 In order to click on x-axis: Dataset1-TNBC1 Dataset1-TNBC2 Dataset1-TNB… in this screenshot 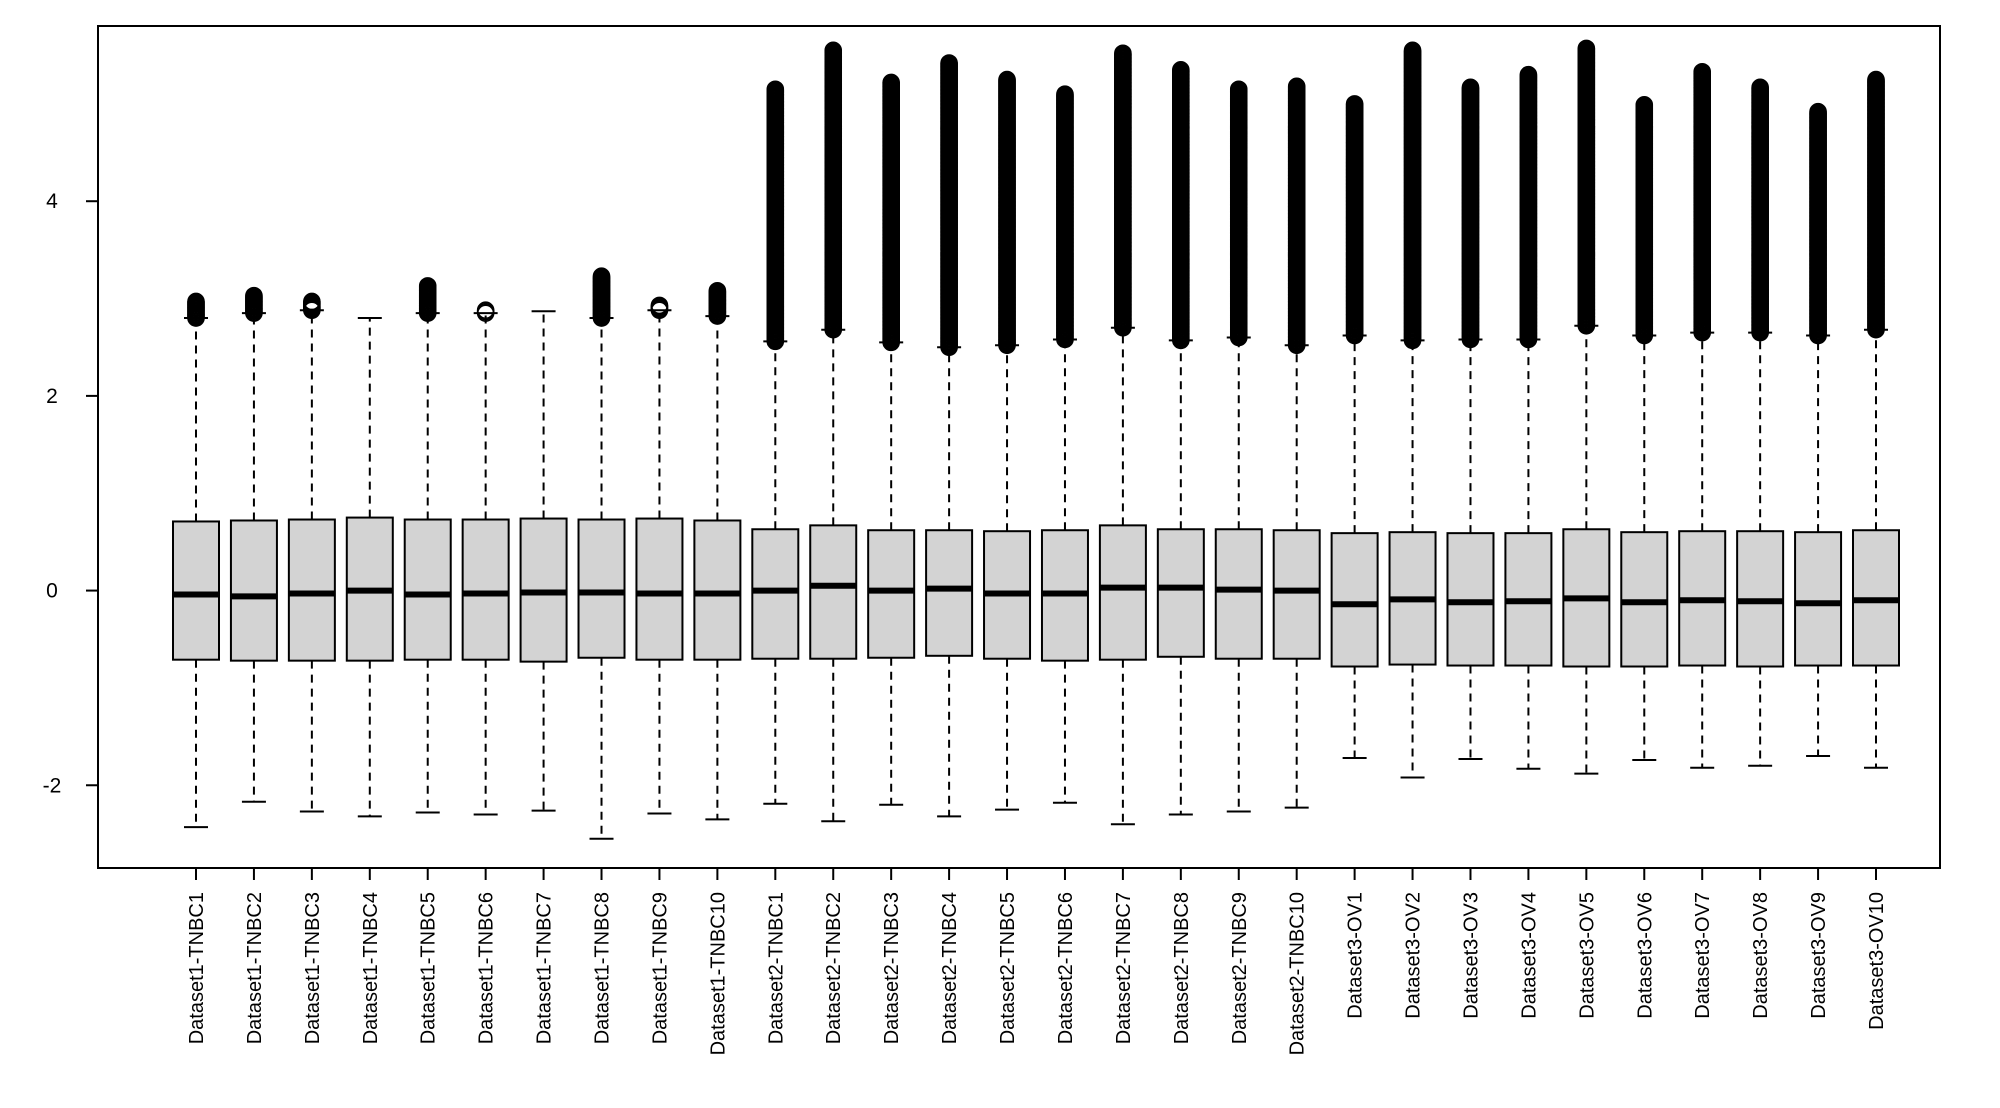, I will do `click(1037, 961)`.